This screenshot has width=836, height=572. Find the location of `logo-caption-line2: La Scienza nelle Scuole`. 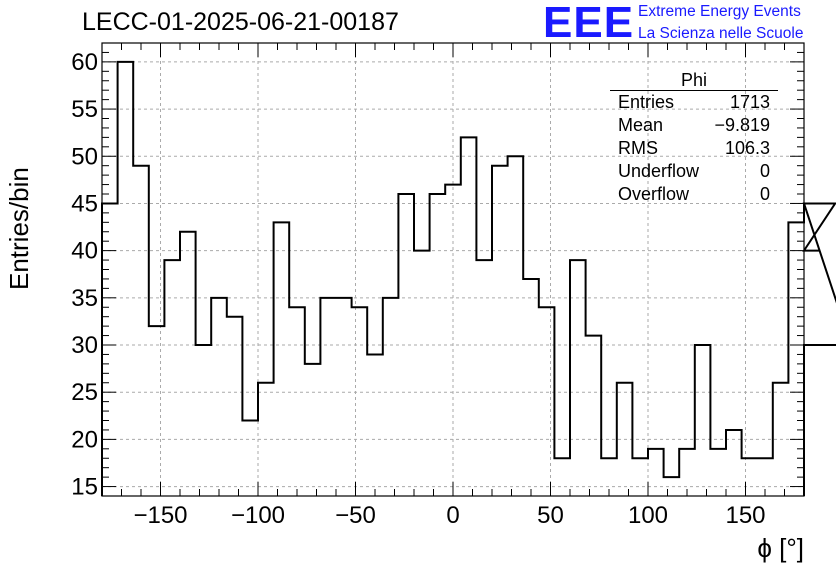

logo-caption-line2: La Scienza nelle Scuole is located at coordinates (721, 33).